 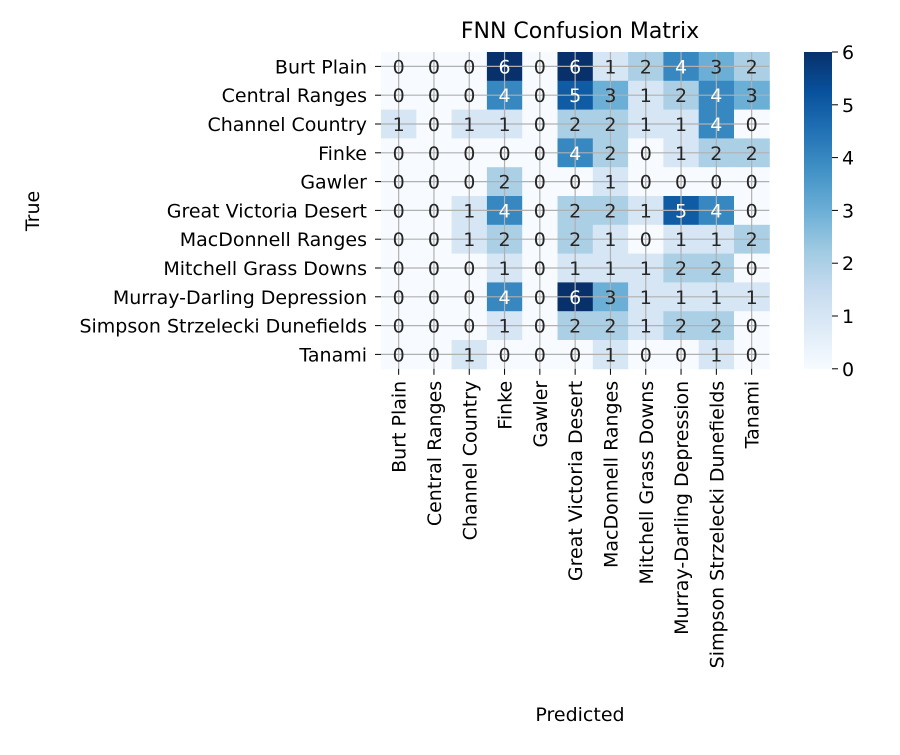 What do you see at coordinates (400, 427) in the screenshot?
I see `x-tick-label: Burt Plain` at bounding box center [400, 427].